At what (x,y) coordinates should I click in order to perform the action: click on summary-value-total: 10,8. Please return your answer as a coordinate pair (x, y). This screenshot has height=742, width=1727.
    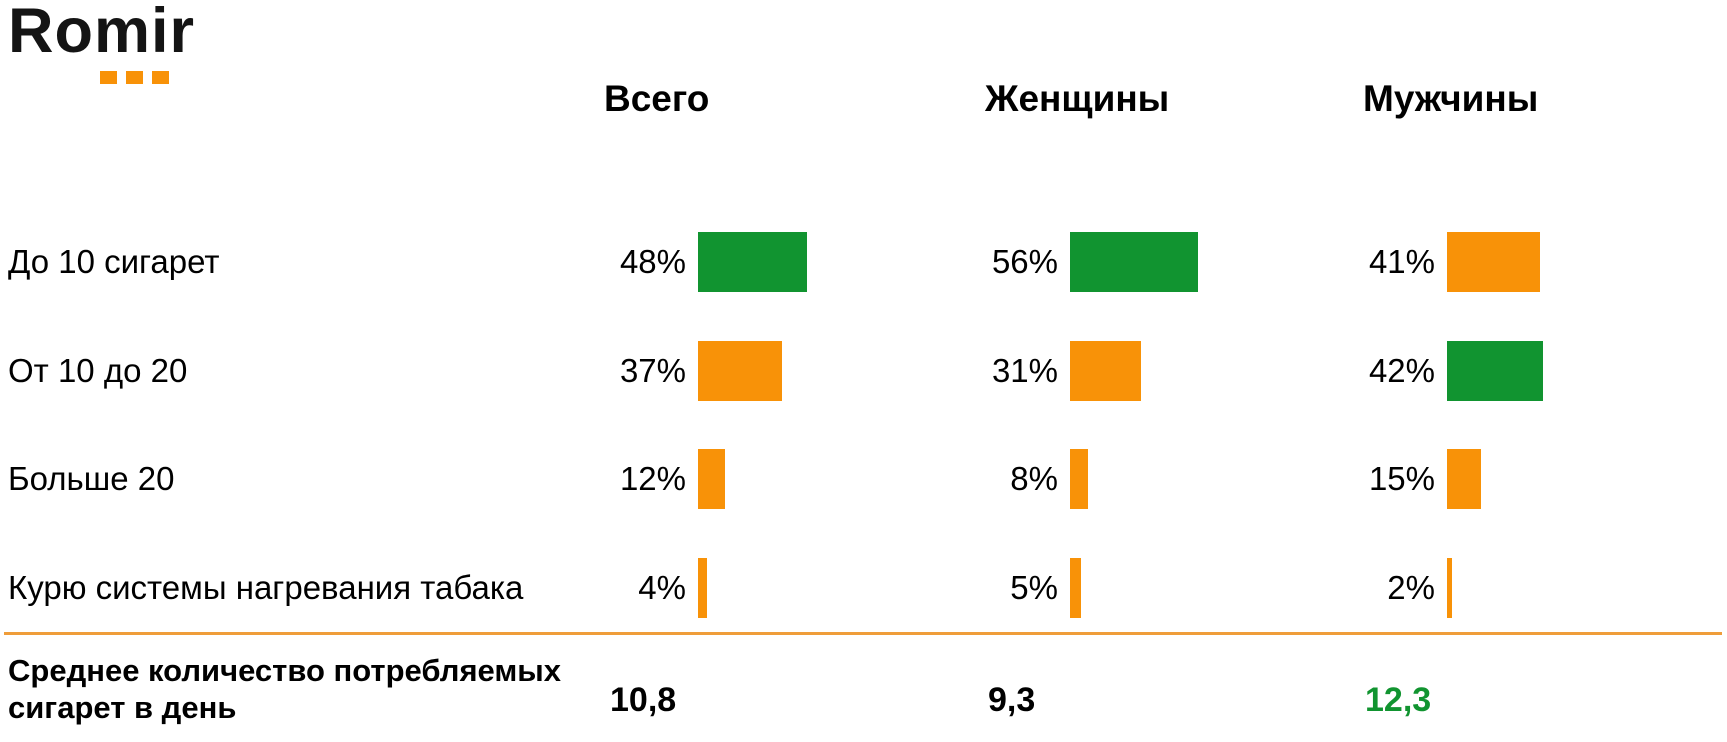
    Looking at the image, I should click on (643, 700).